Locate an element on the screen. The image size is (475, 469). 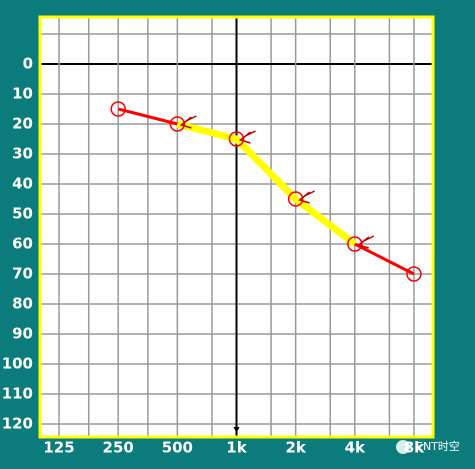
y-tick-label: 110 is located at coordinates (17, 394).